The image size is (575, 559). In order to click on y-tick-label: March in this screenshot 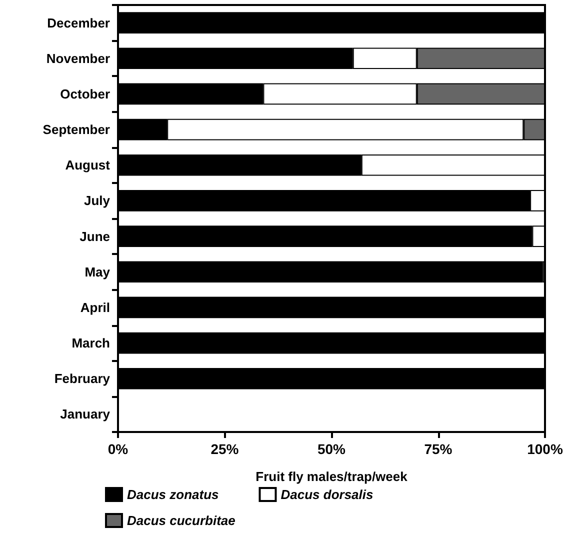, I will do `click(91, 343)`.